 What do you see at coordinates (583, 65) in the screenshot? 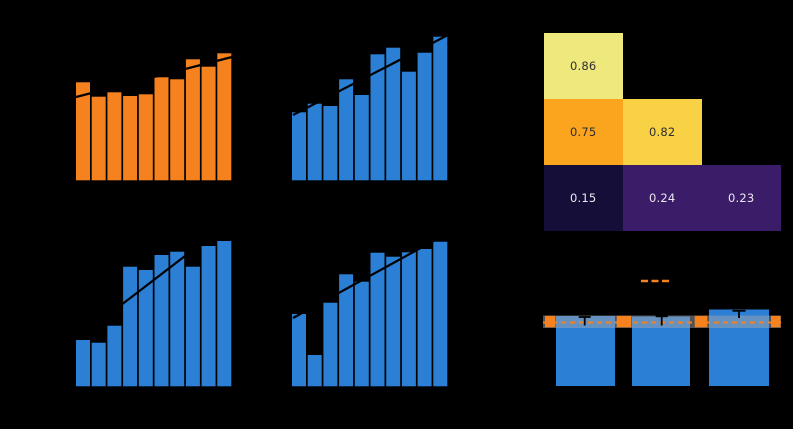
I see `heatmap-cell: 0.86` at bounding box center [583, 65].